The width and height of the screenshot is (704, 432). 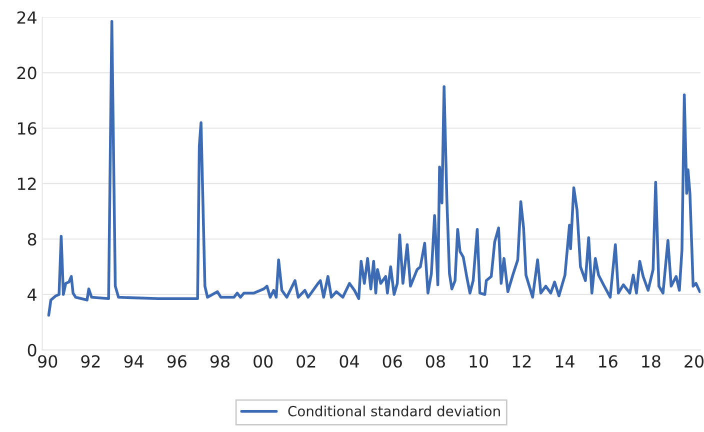 What do you see at coordinates (134, 361) in the screenshot?
I see `x-tick-label: 94` at bounding box center [134, 361].